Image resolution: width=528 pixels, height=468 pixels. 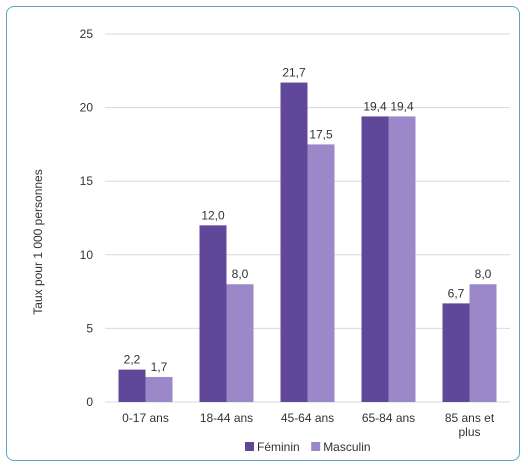 What do you see at coordinates (307, 418) in the screenshot?
I see `x-tick-label: 45-64 ans` at bounding box center [307, 418].